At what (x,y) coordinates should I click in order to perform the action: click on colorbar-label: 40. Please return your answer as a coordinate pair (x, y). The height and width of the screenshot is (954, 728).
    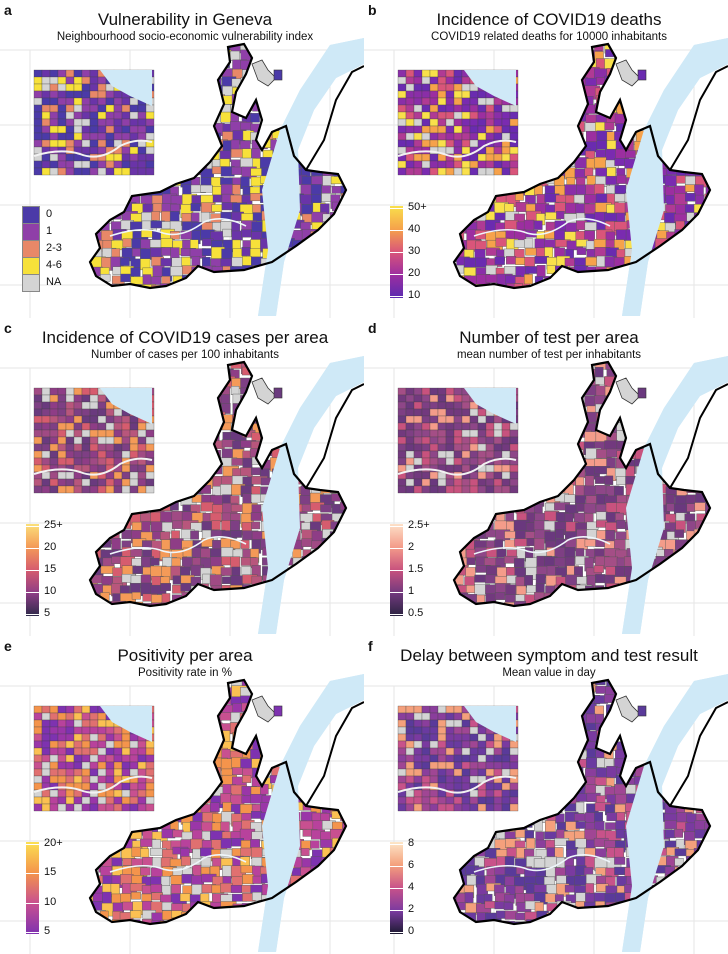
    Looking at the image, I should click on (414, 229).